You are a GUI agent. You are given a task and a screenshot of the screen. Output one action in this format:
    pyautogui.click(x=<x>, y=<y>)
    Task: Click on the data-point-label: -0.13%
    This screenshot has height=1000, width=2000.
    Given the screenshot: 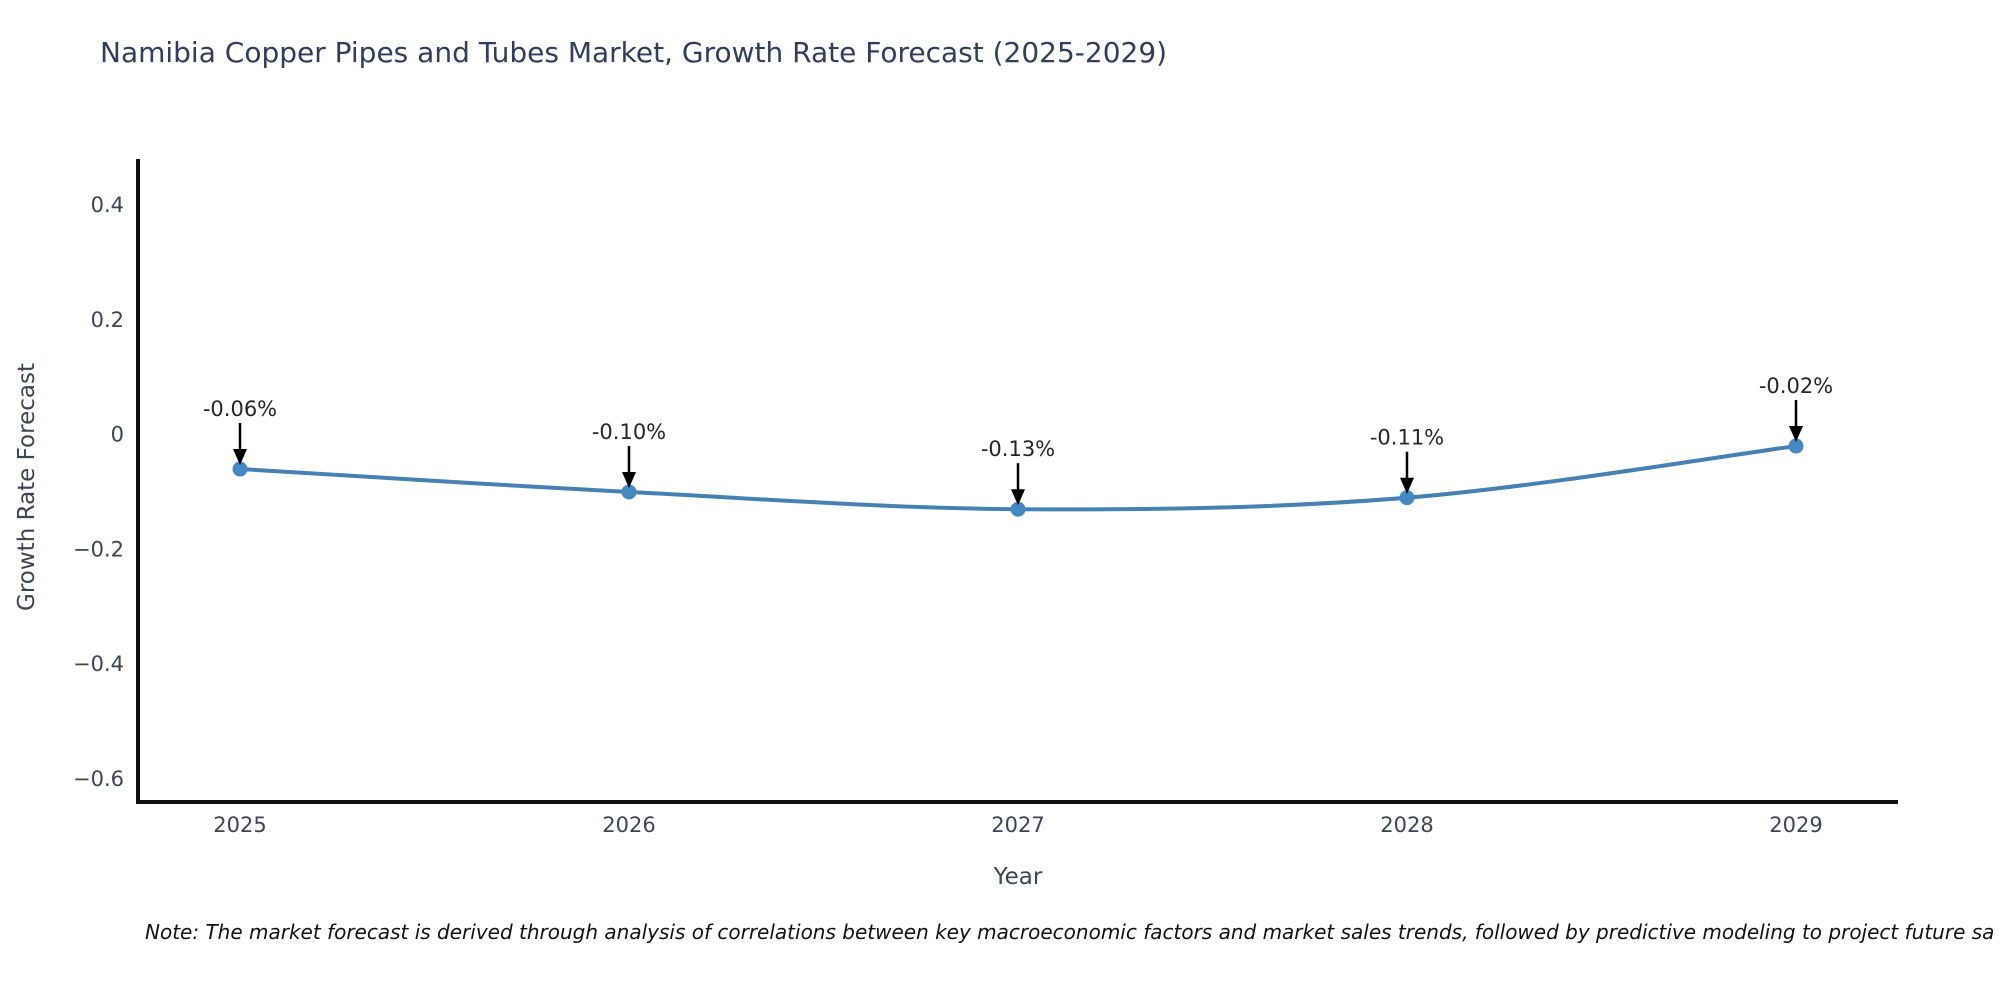 What is the action you would take?
    pyautogui.click(x=1018, y=449)
    